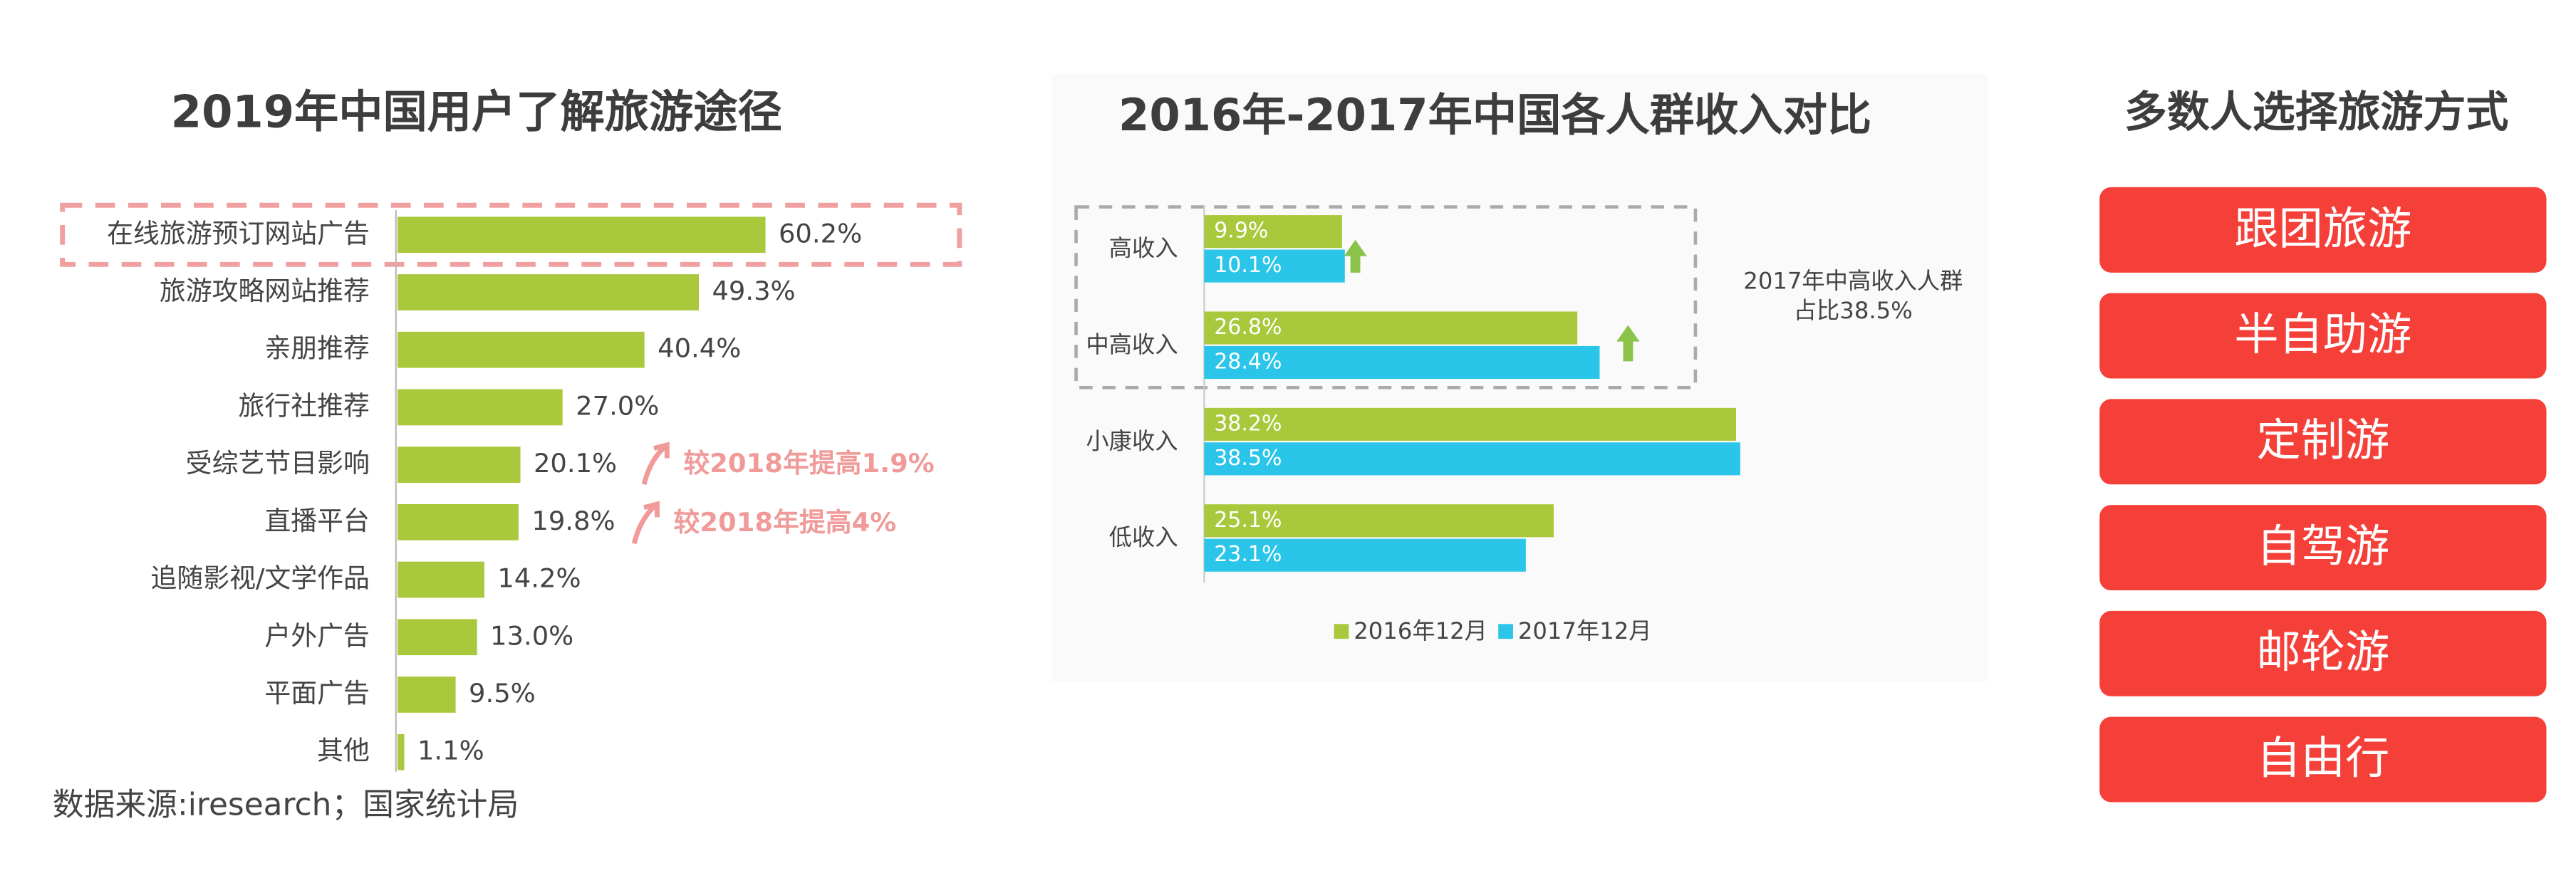 This screenshot has height=883, width=2576. Describe the element at coordinates (531, 635) in the screenshot. I see `value-label: 13.0%` at that location.